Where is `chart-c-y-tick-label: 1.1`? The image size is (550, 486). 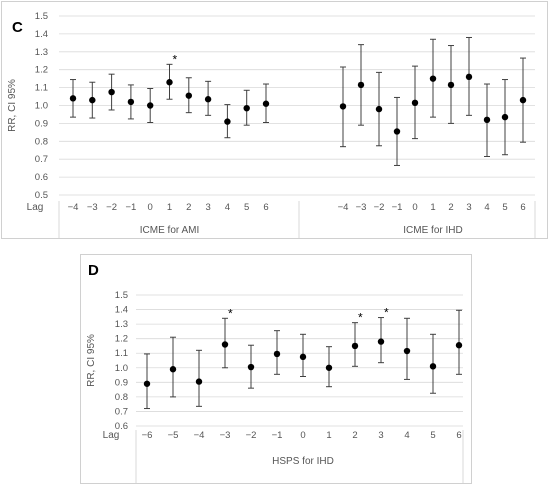
chart-c-y-tick-label: 1.1 is located at coordinates (41, 88).